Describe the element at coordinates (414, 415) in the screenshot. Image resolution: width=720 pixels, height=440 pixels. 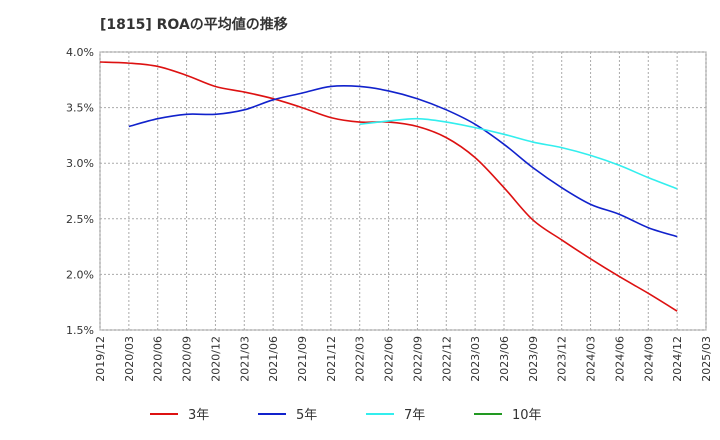
I see `legend-label-2: 7年` at that location.